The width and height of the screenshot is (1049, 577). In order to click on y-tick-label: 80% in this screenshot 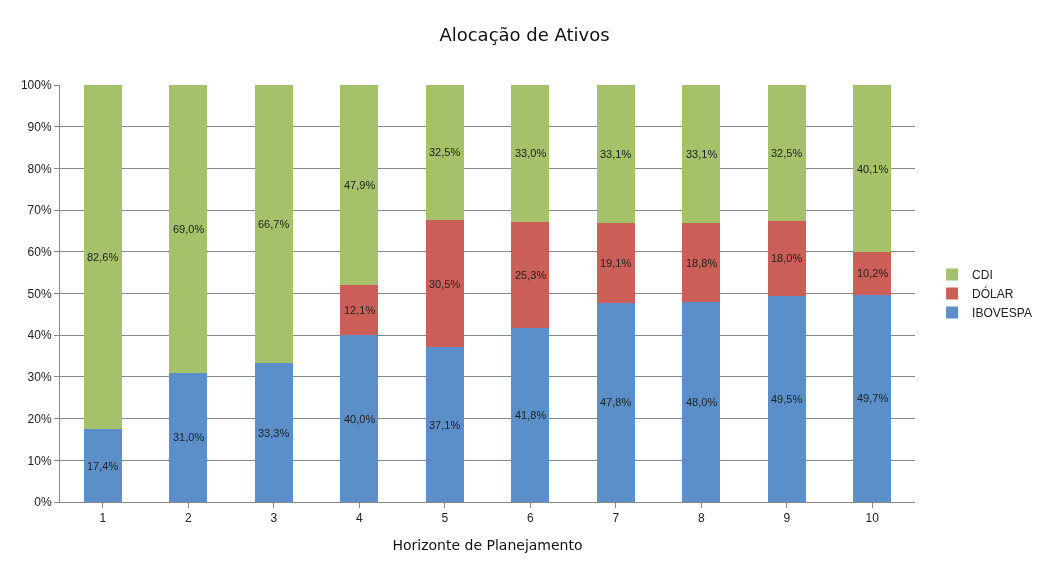, I will do `click(39, 168)`.